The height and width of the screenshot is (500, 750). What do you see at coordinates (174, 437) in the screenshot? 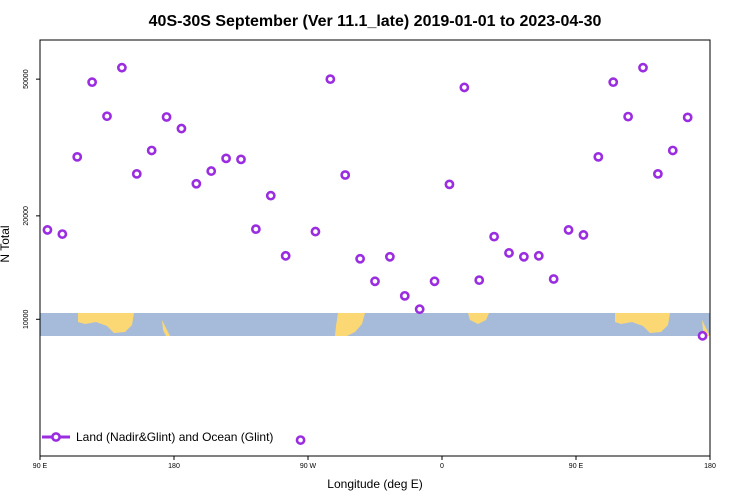
I see `legend-label: Land (Nadir&Glint) and Ocean (Glint)` at bounding box center [174, 437].